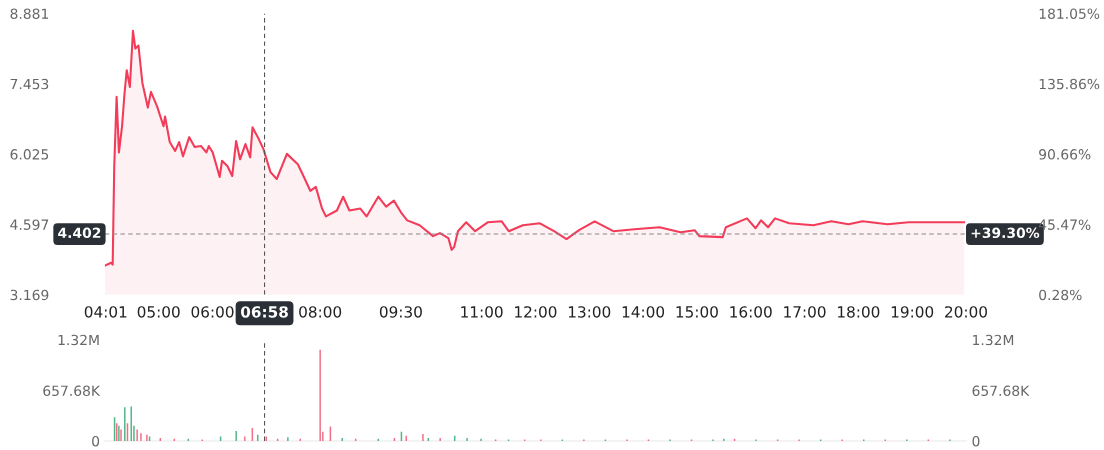 This screenshot has height=450, width=1104. Describe the element at coordinates (859, 312) in the screenshot. I see `x-tick-label: 18:00` at that location.